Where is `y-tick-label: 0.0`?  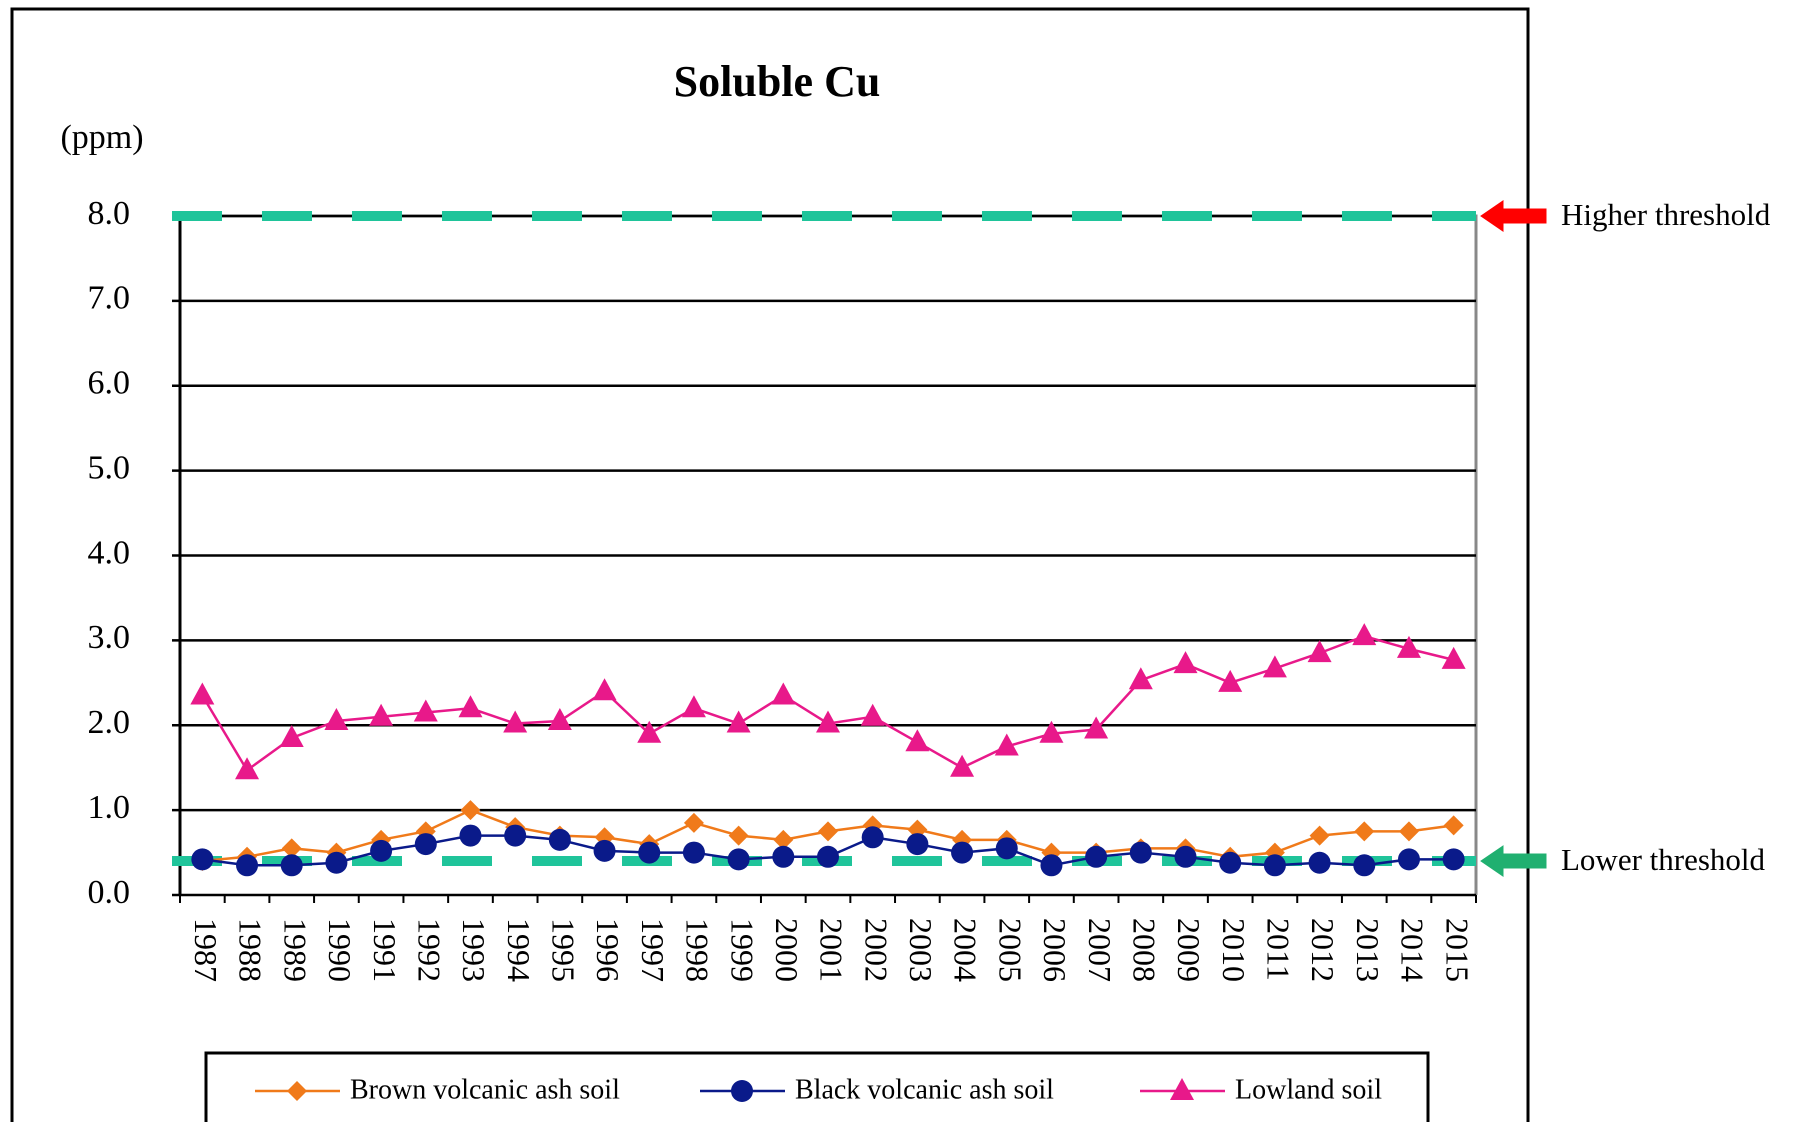 y-tick-label: 0.0 is located at coordinates (109, 892).